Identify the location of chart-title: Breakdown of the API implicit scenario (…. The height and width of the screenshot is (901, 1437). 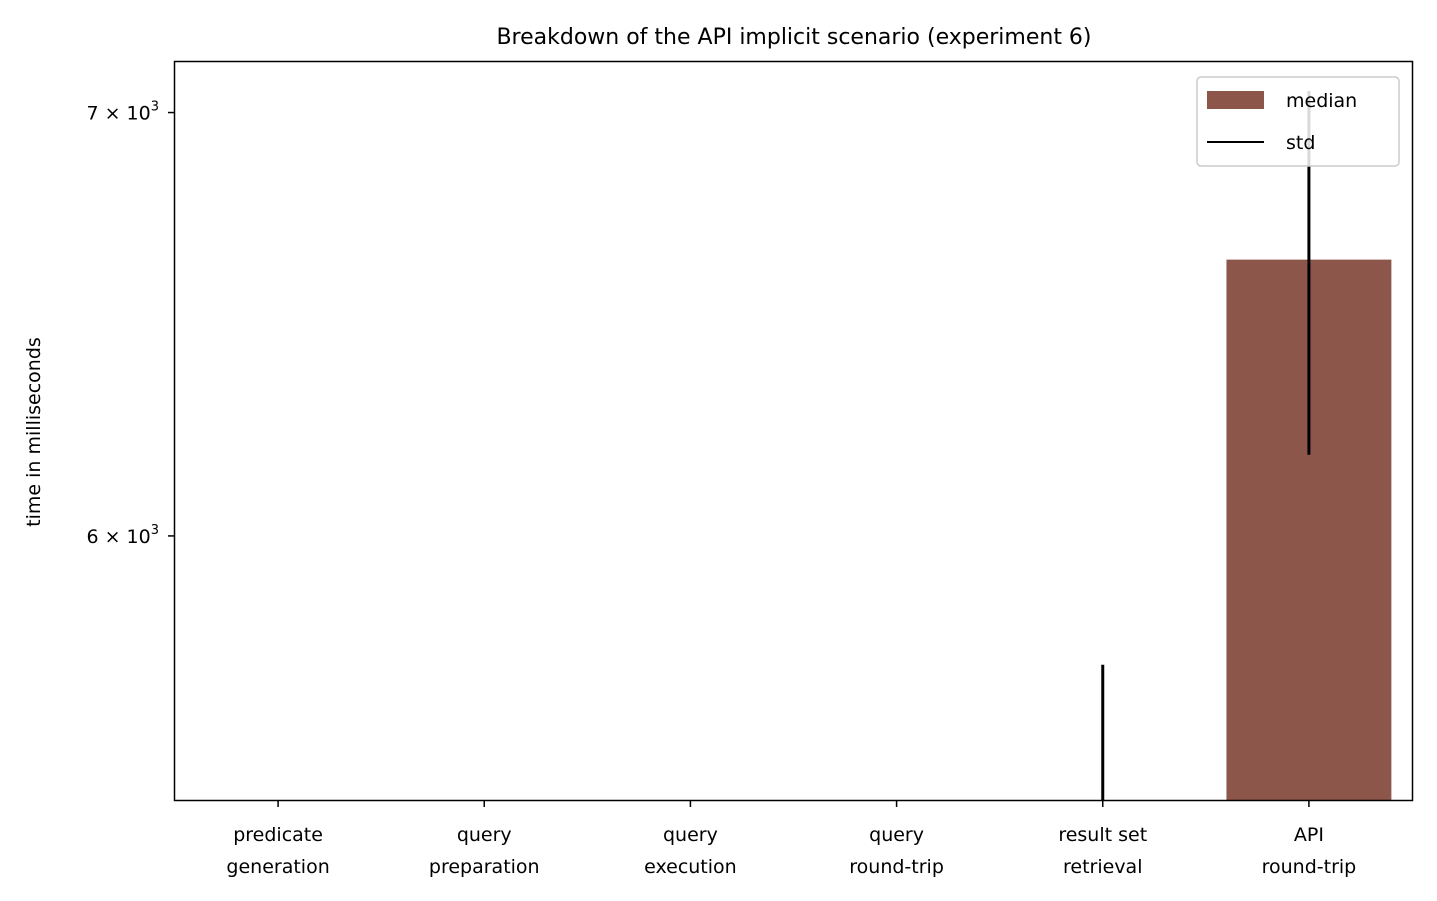
(793, 37).